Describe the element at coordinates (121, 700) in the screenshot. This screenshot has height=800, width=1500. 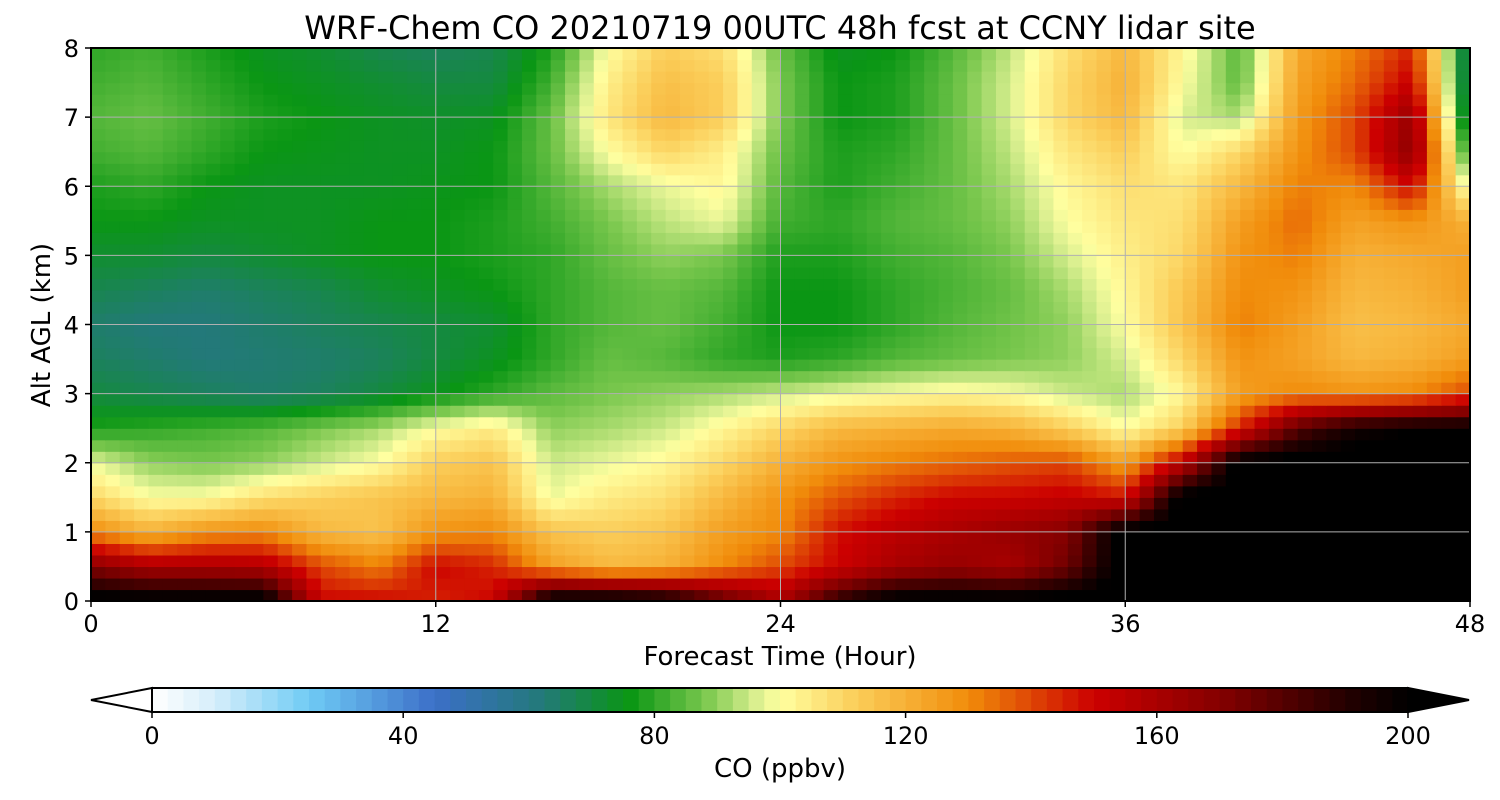
I see `colorbar-extend-min` at that location.